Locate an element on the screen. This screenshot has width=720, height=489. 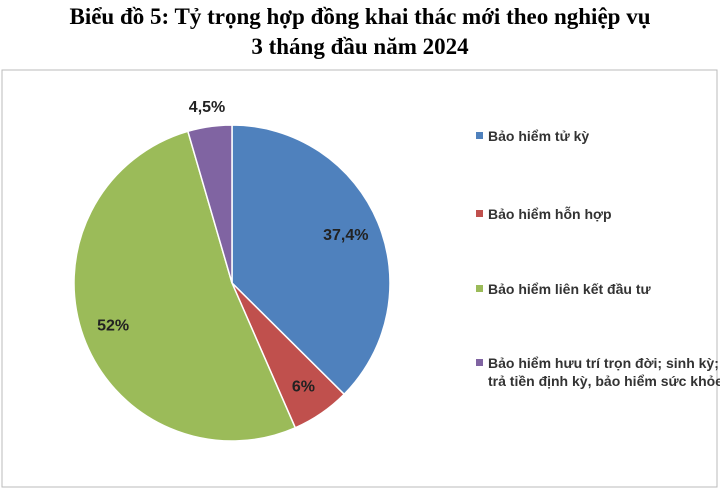
data-label: 6% is located at coordinates (303, 386).